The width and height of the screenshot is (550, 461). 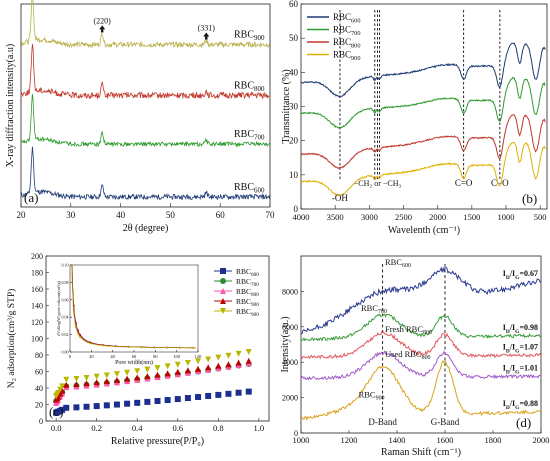 I want to click on panel-c-ytick-label: 200, so click(x=37, y=256).